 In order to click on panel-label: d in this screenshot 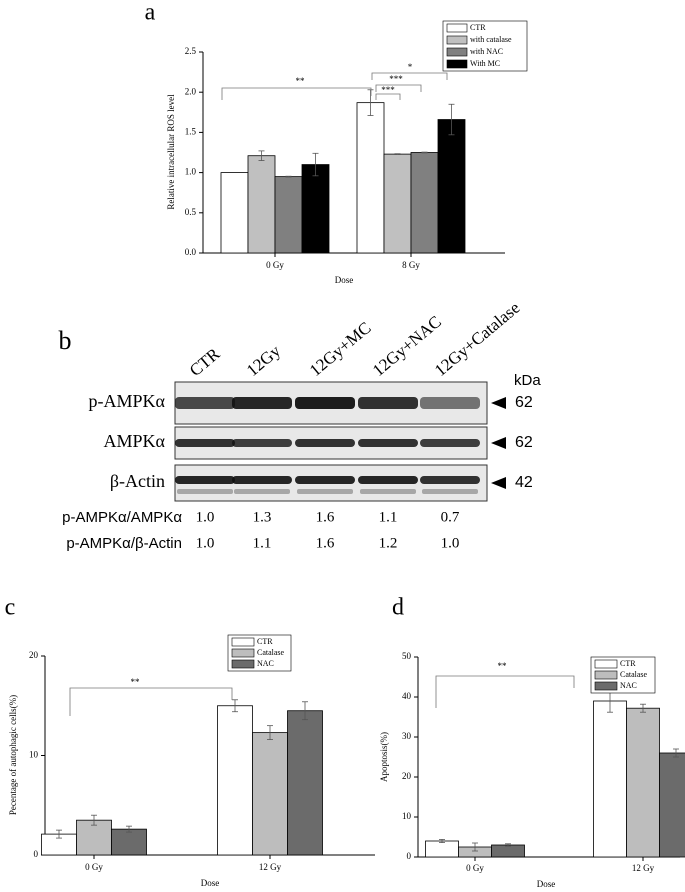, I will do `click(398, 608)`.